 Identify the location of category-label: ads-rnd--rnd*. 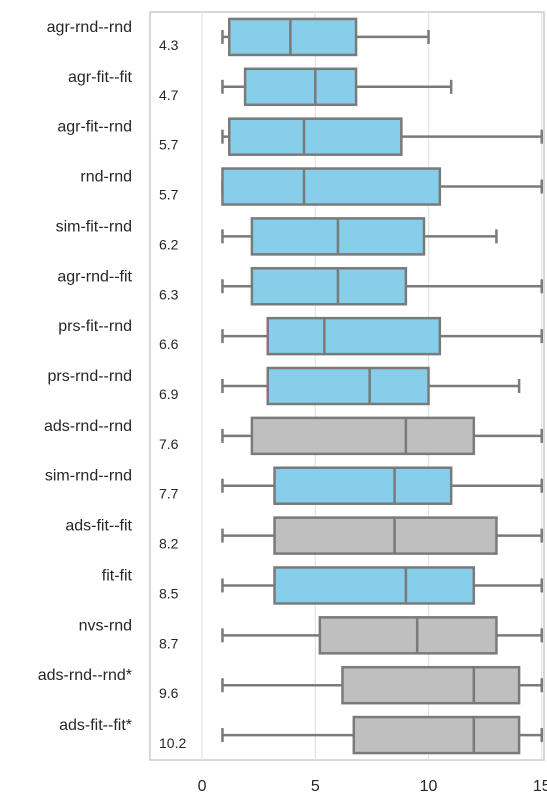
(85, 675).